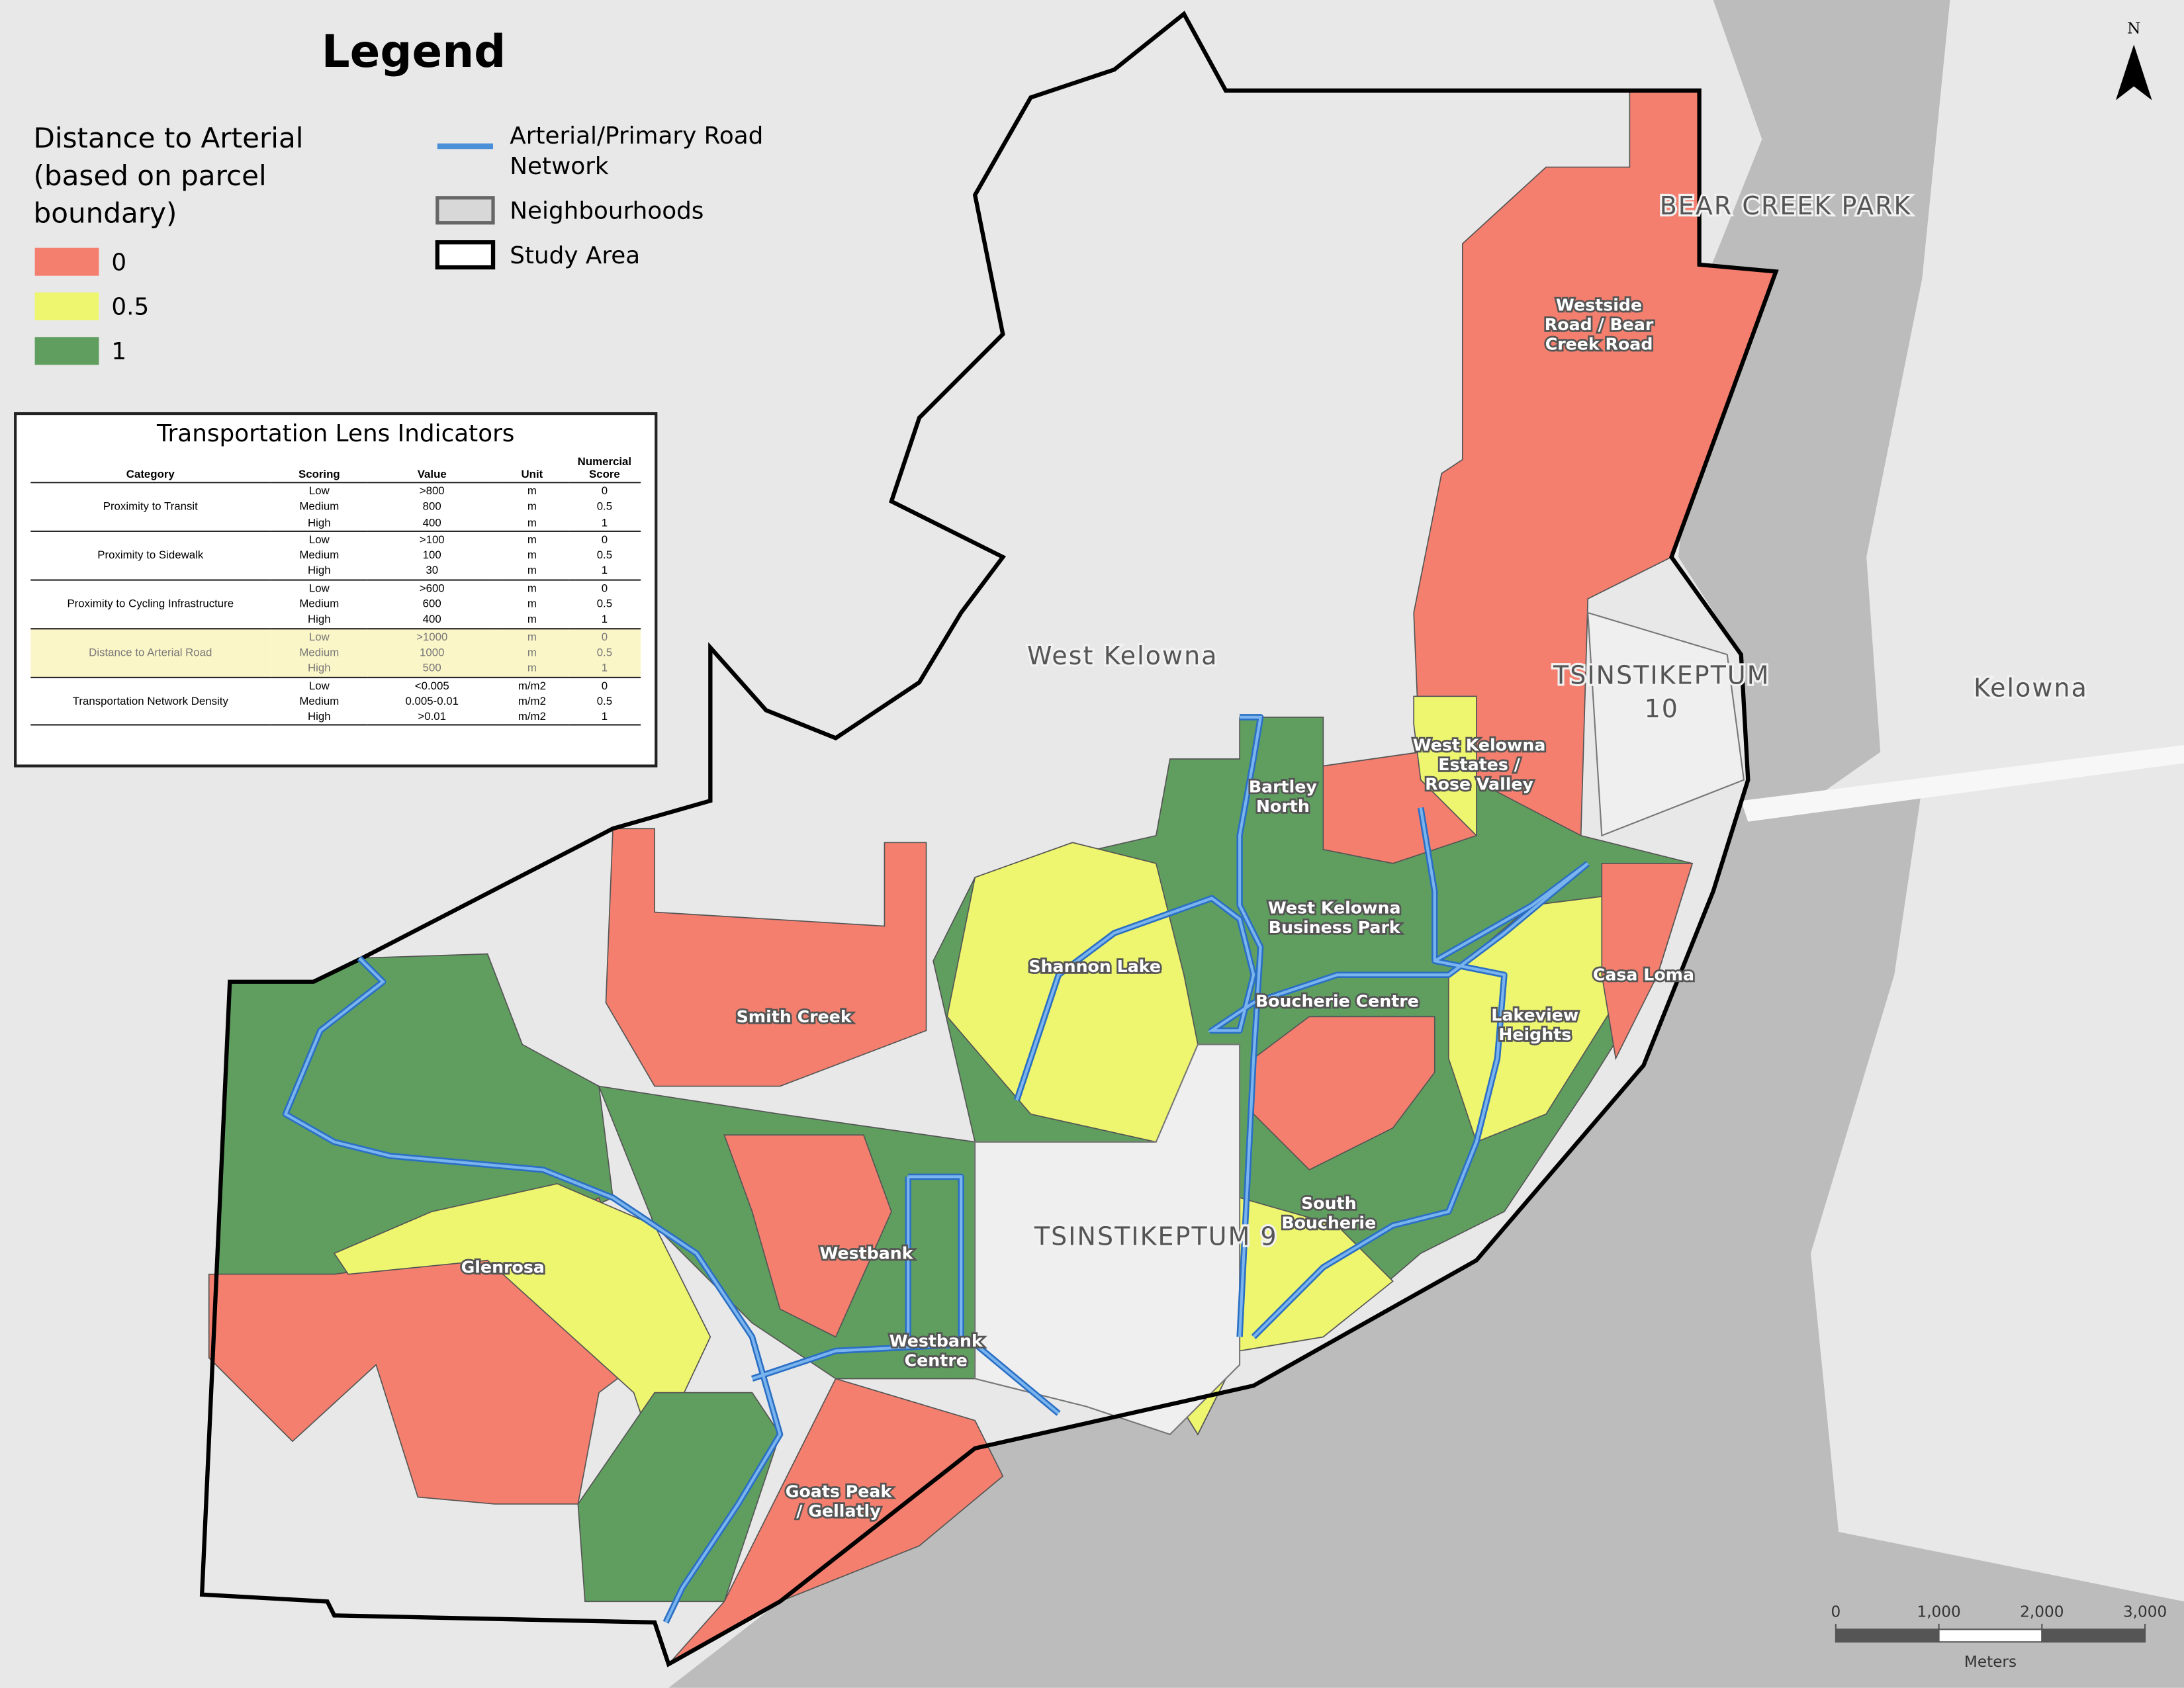 The image size is (2184, 1688). I want to click on table-row: Medium 1000 m 0.5, so click(335, 652).